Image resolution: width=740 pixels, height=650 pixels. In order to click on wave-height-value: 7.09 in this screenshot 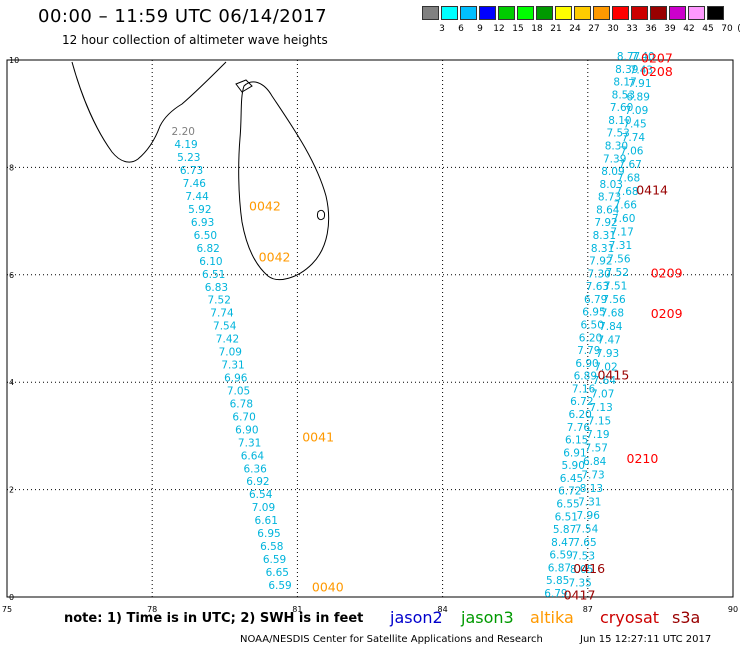, I will do `click(230, 353)`.